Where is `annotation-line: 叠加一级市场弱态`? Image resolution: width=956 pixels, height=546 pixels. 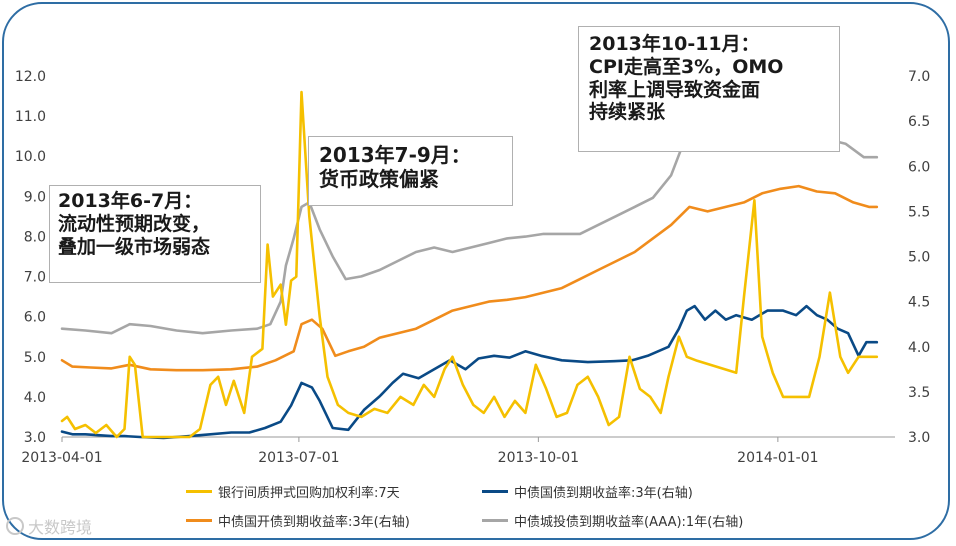
annotation-line: 叠加一级市场弱态 is located at coordinates (134, 246).